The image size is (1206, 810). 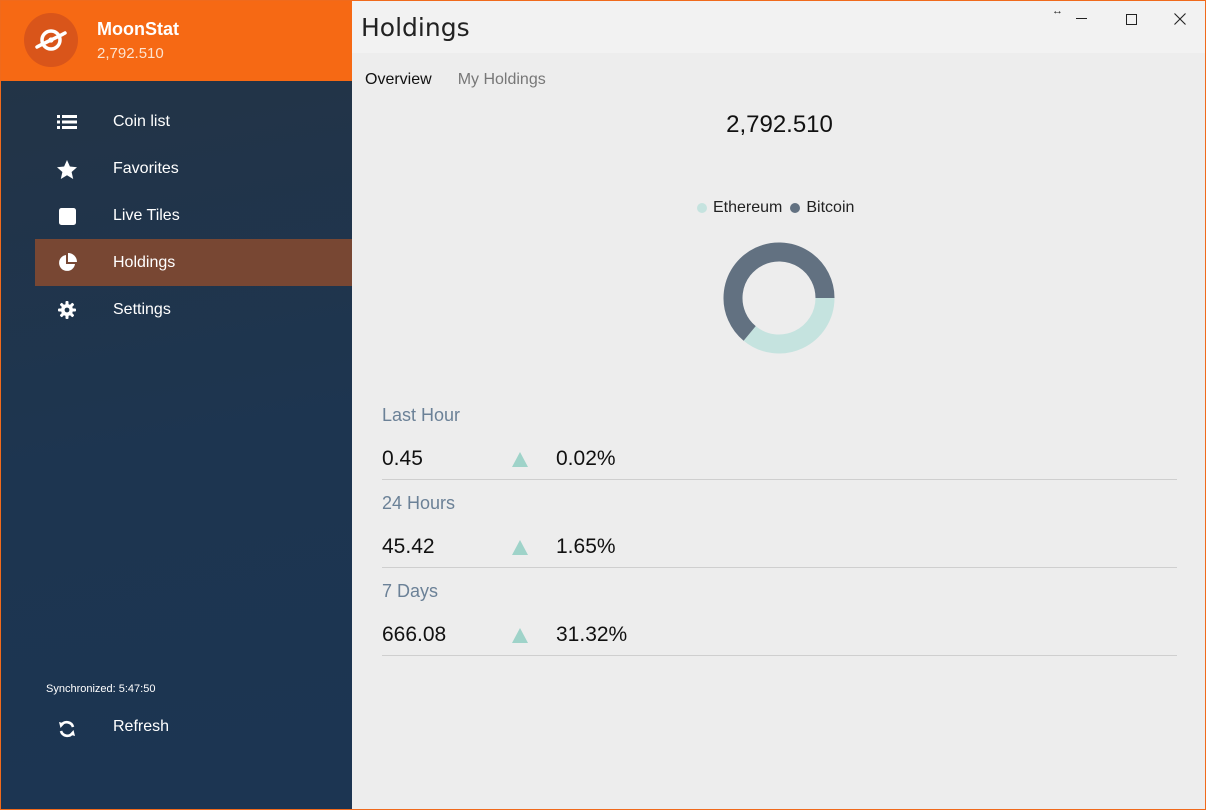 What do you see at coordinates (67, 263) in the screenshot?
I see `pie-chart-icon` at bounding box center [67, 263].